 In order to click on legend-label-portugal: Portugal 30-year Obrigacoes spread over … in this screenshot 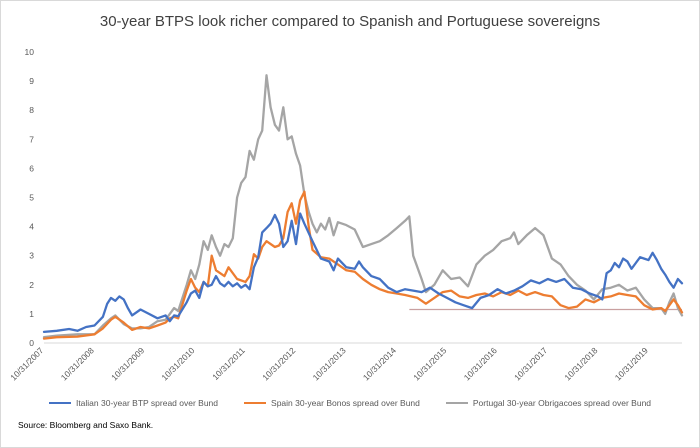, I will do `click(562, 403)`.